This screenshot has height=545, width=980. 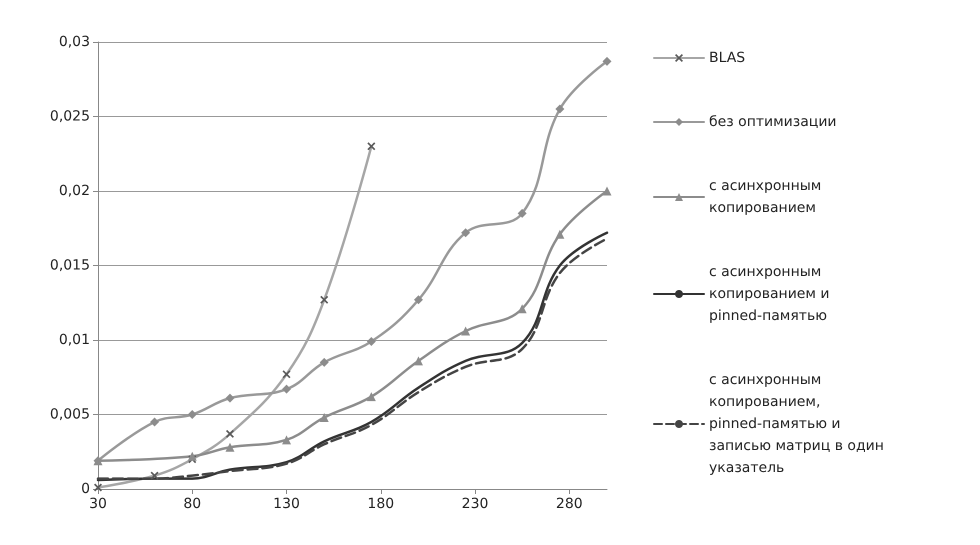 What do you see at coordinates (98, 504) in the screenshot?
I see `x-tick-label: 30` at bounding box center [98, 504].